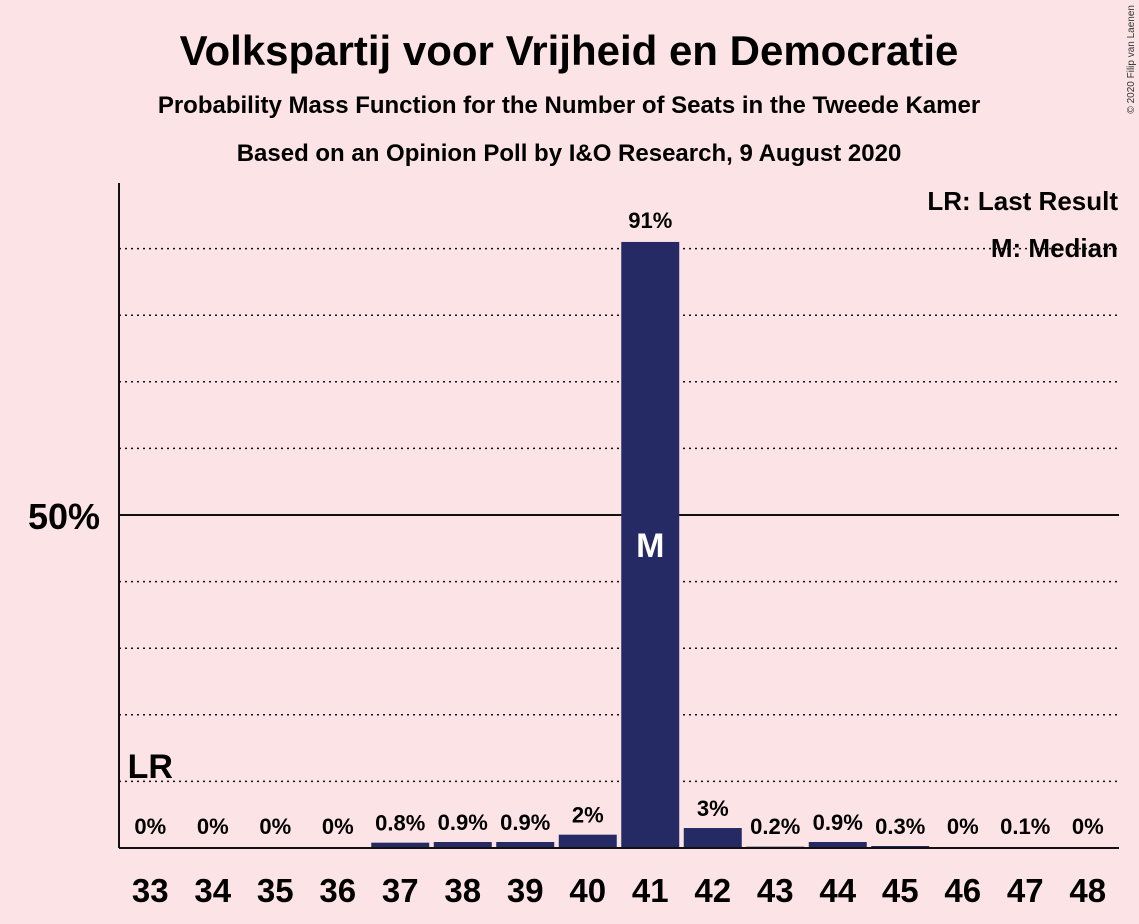 Image resolution: width=1139 pixels, height=924 pixels. What do you see at coordinates (587, 890) in the screenshot?
I see `x-tick-40: 40` at bounding box center [587, 890].